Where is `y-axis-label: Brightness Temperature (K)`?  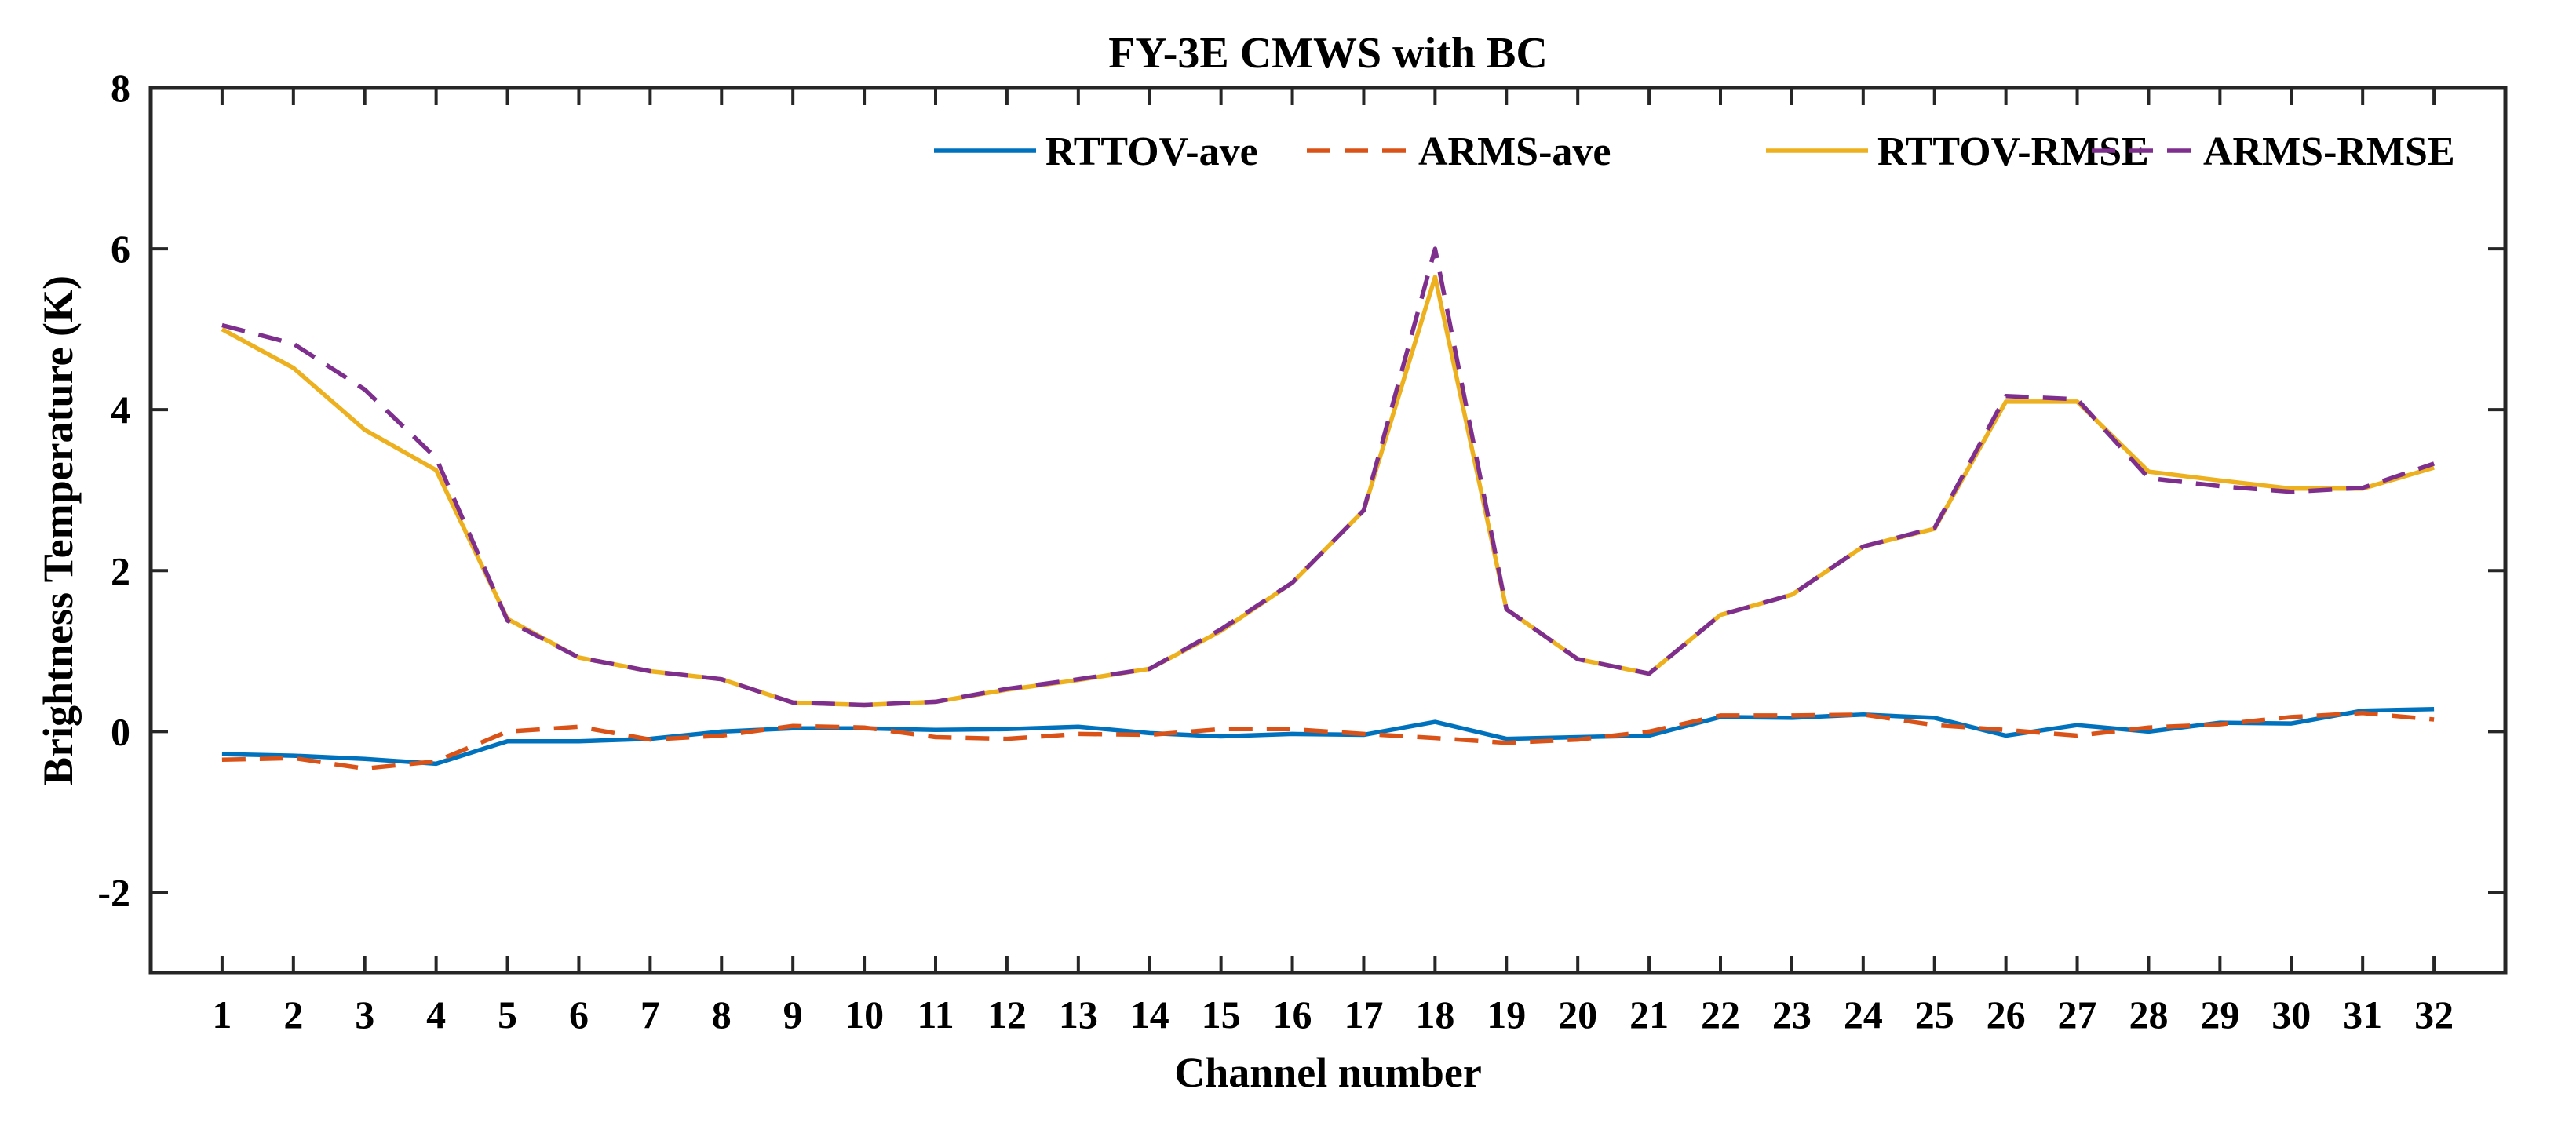 y-axis-label: Brightness Temperature (K) is located at coordinates (59, 530).